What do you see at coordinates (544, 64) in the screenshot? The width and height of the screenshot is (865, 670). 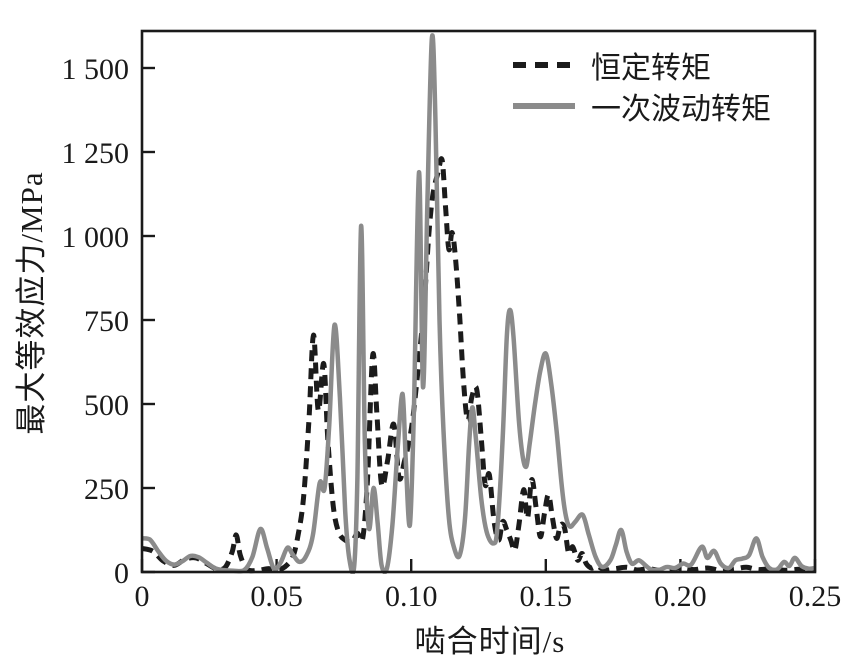 I see `dashed-line-sample` at bounding box center [544, 64].